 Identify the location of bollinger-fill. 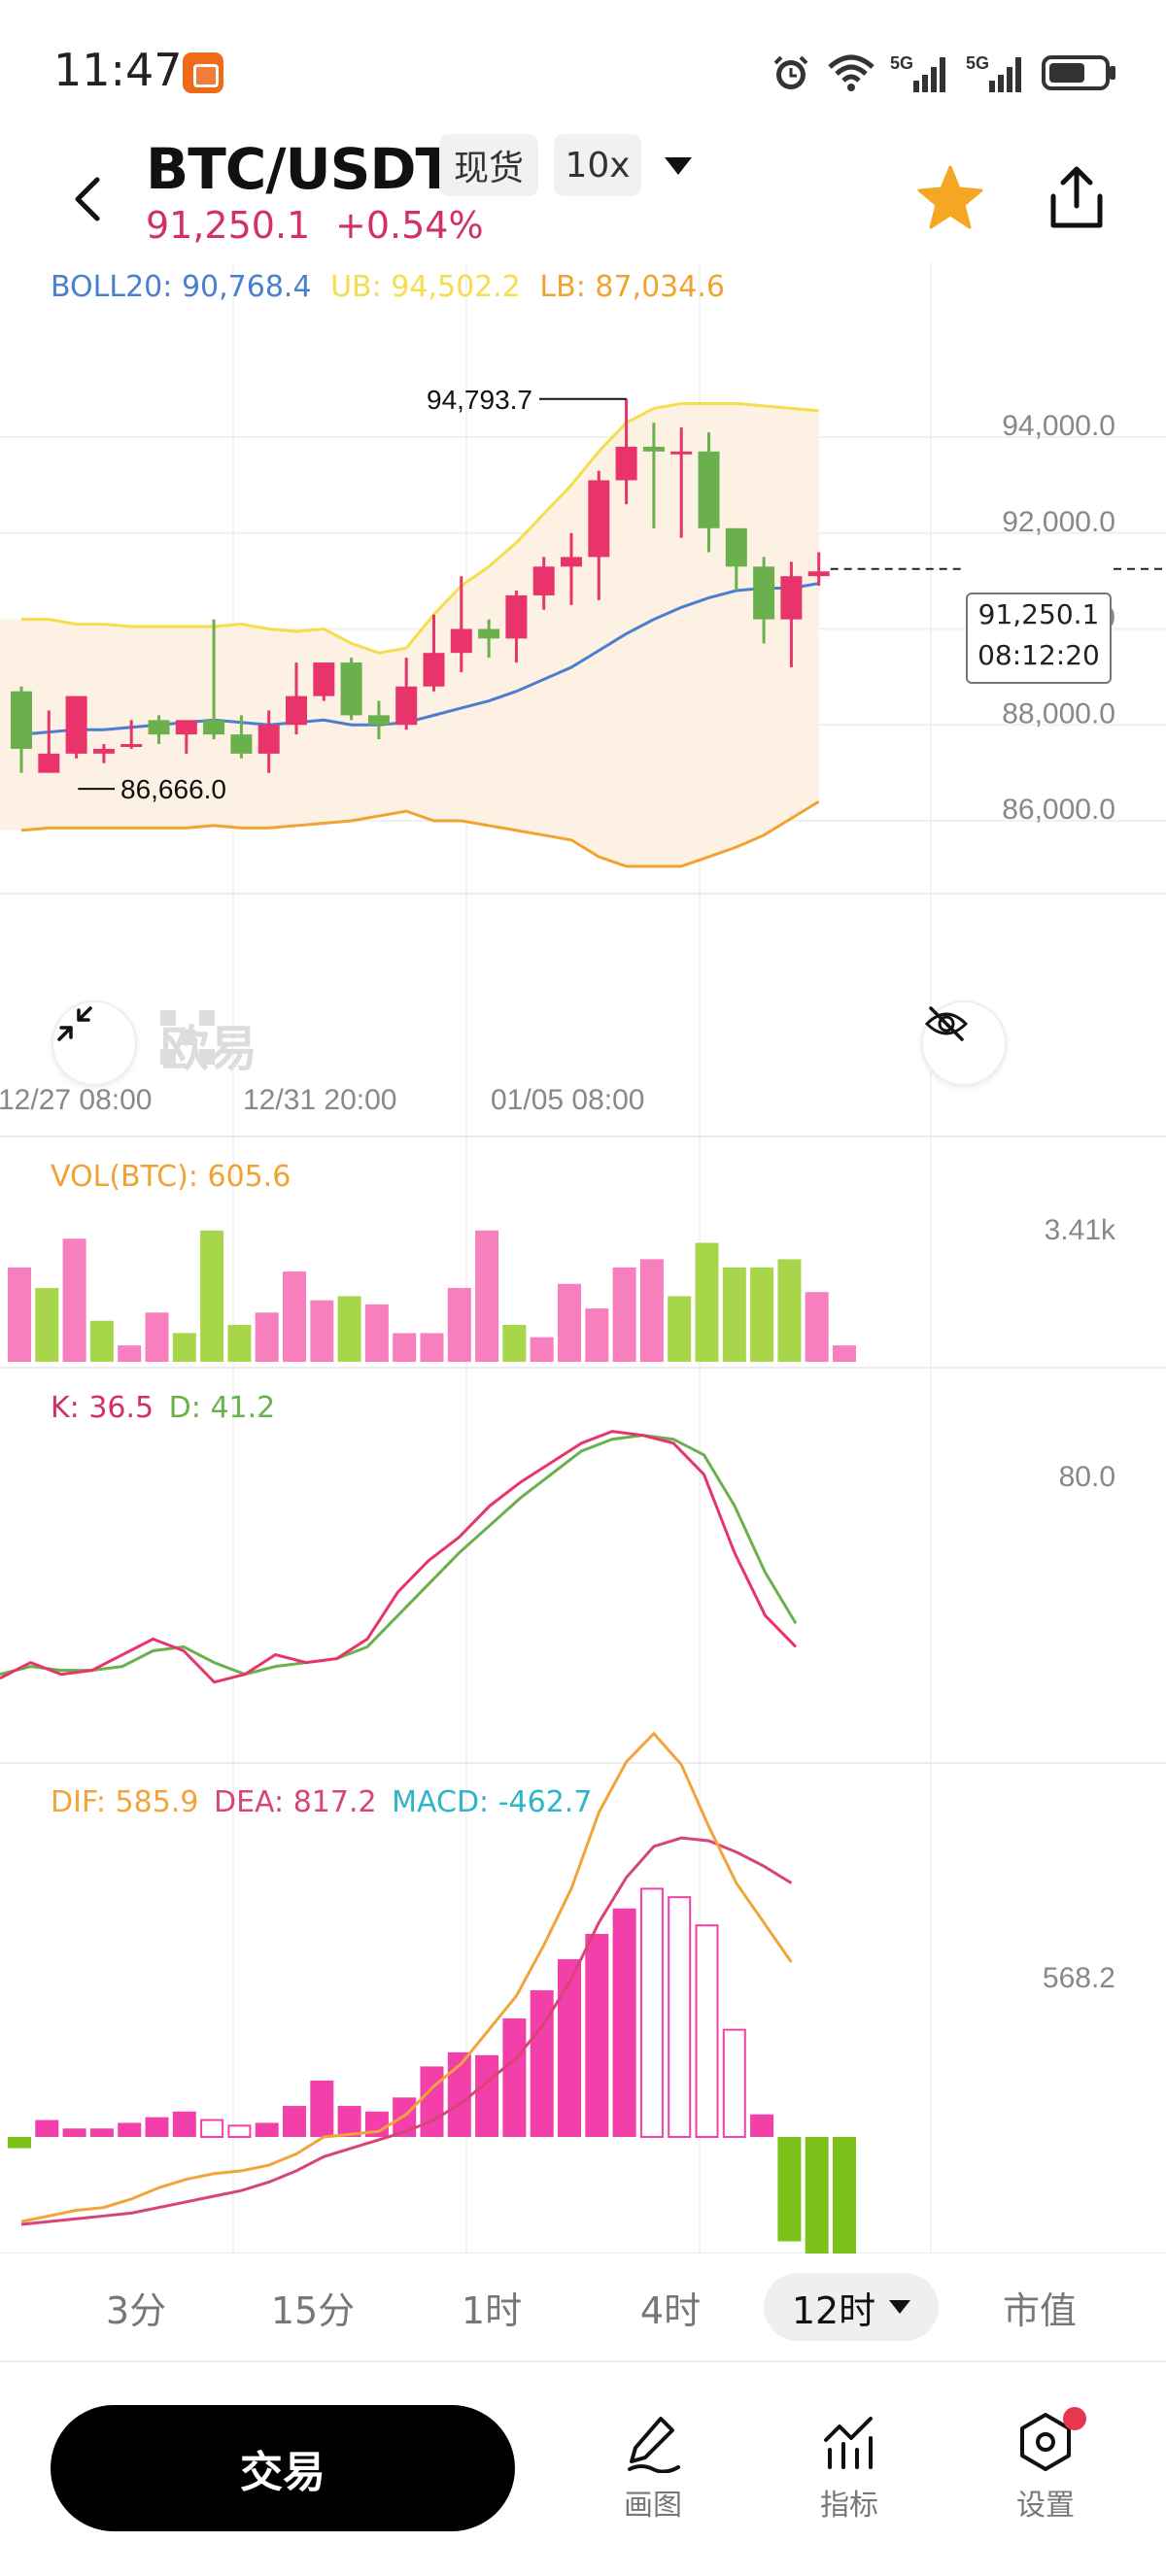
(409, 634).